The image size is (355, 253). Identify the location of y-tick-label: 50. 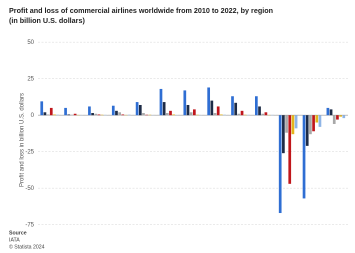
(30, 43).